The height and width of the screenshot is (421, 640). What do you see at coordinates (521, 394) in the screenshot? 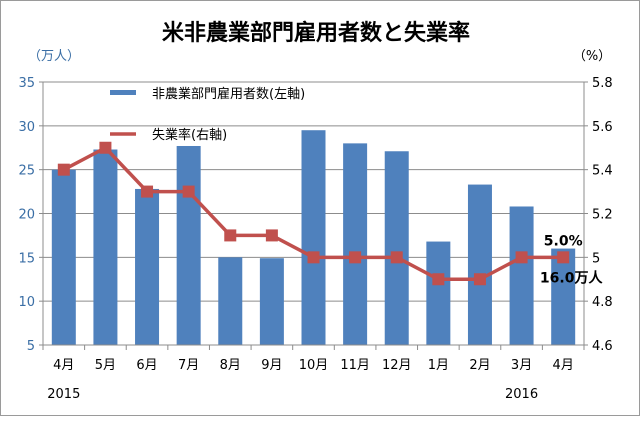
I see `year-label: 2016` at bounding box center [521, 394].